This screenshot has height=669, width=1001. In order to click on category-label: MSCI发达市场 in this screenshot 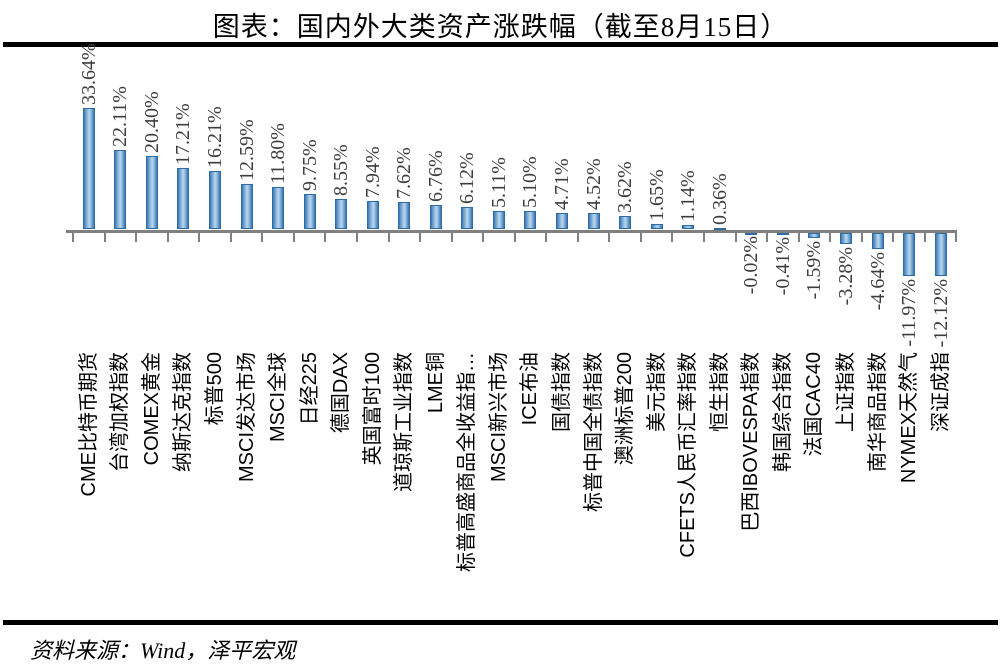, I will do `click(246, 417)`.